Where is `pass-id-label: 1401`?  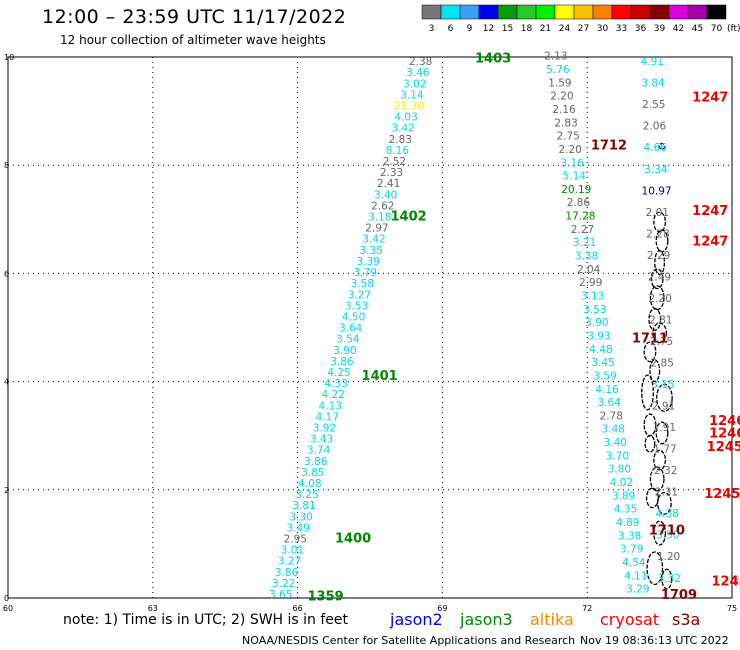
pass-id-label: 1401 is located at coordinates (380, 376).